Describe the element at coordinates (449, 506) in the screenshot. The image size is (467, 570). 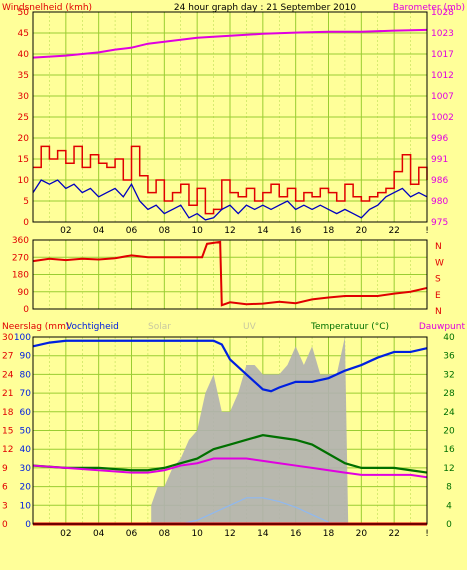
I see `temperature-tick-label: 4` at that location.